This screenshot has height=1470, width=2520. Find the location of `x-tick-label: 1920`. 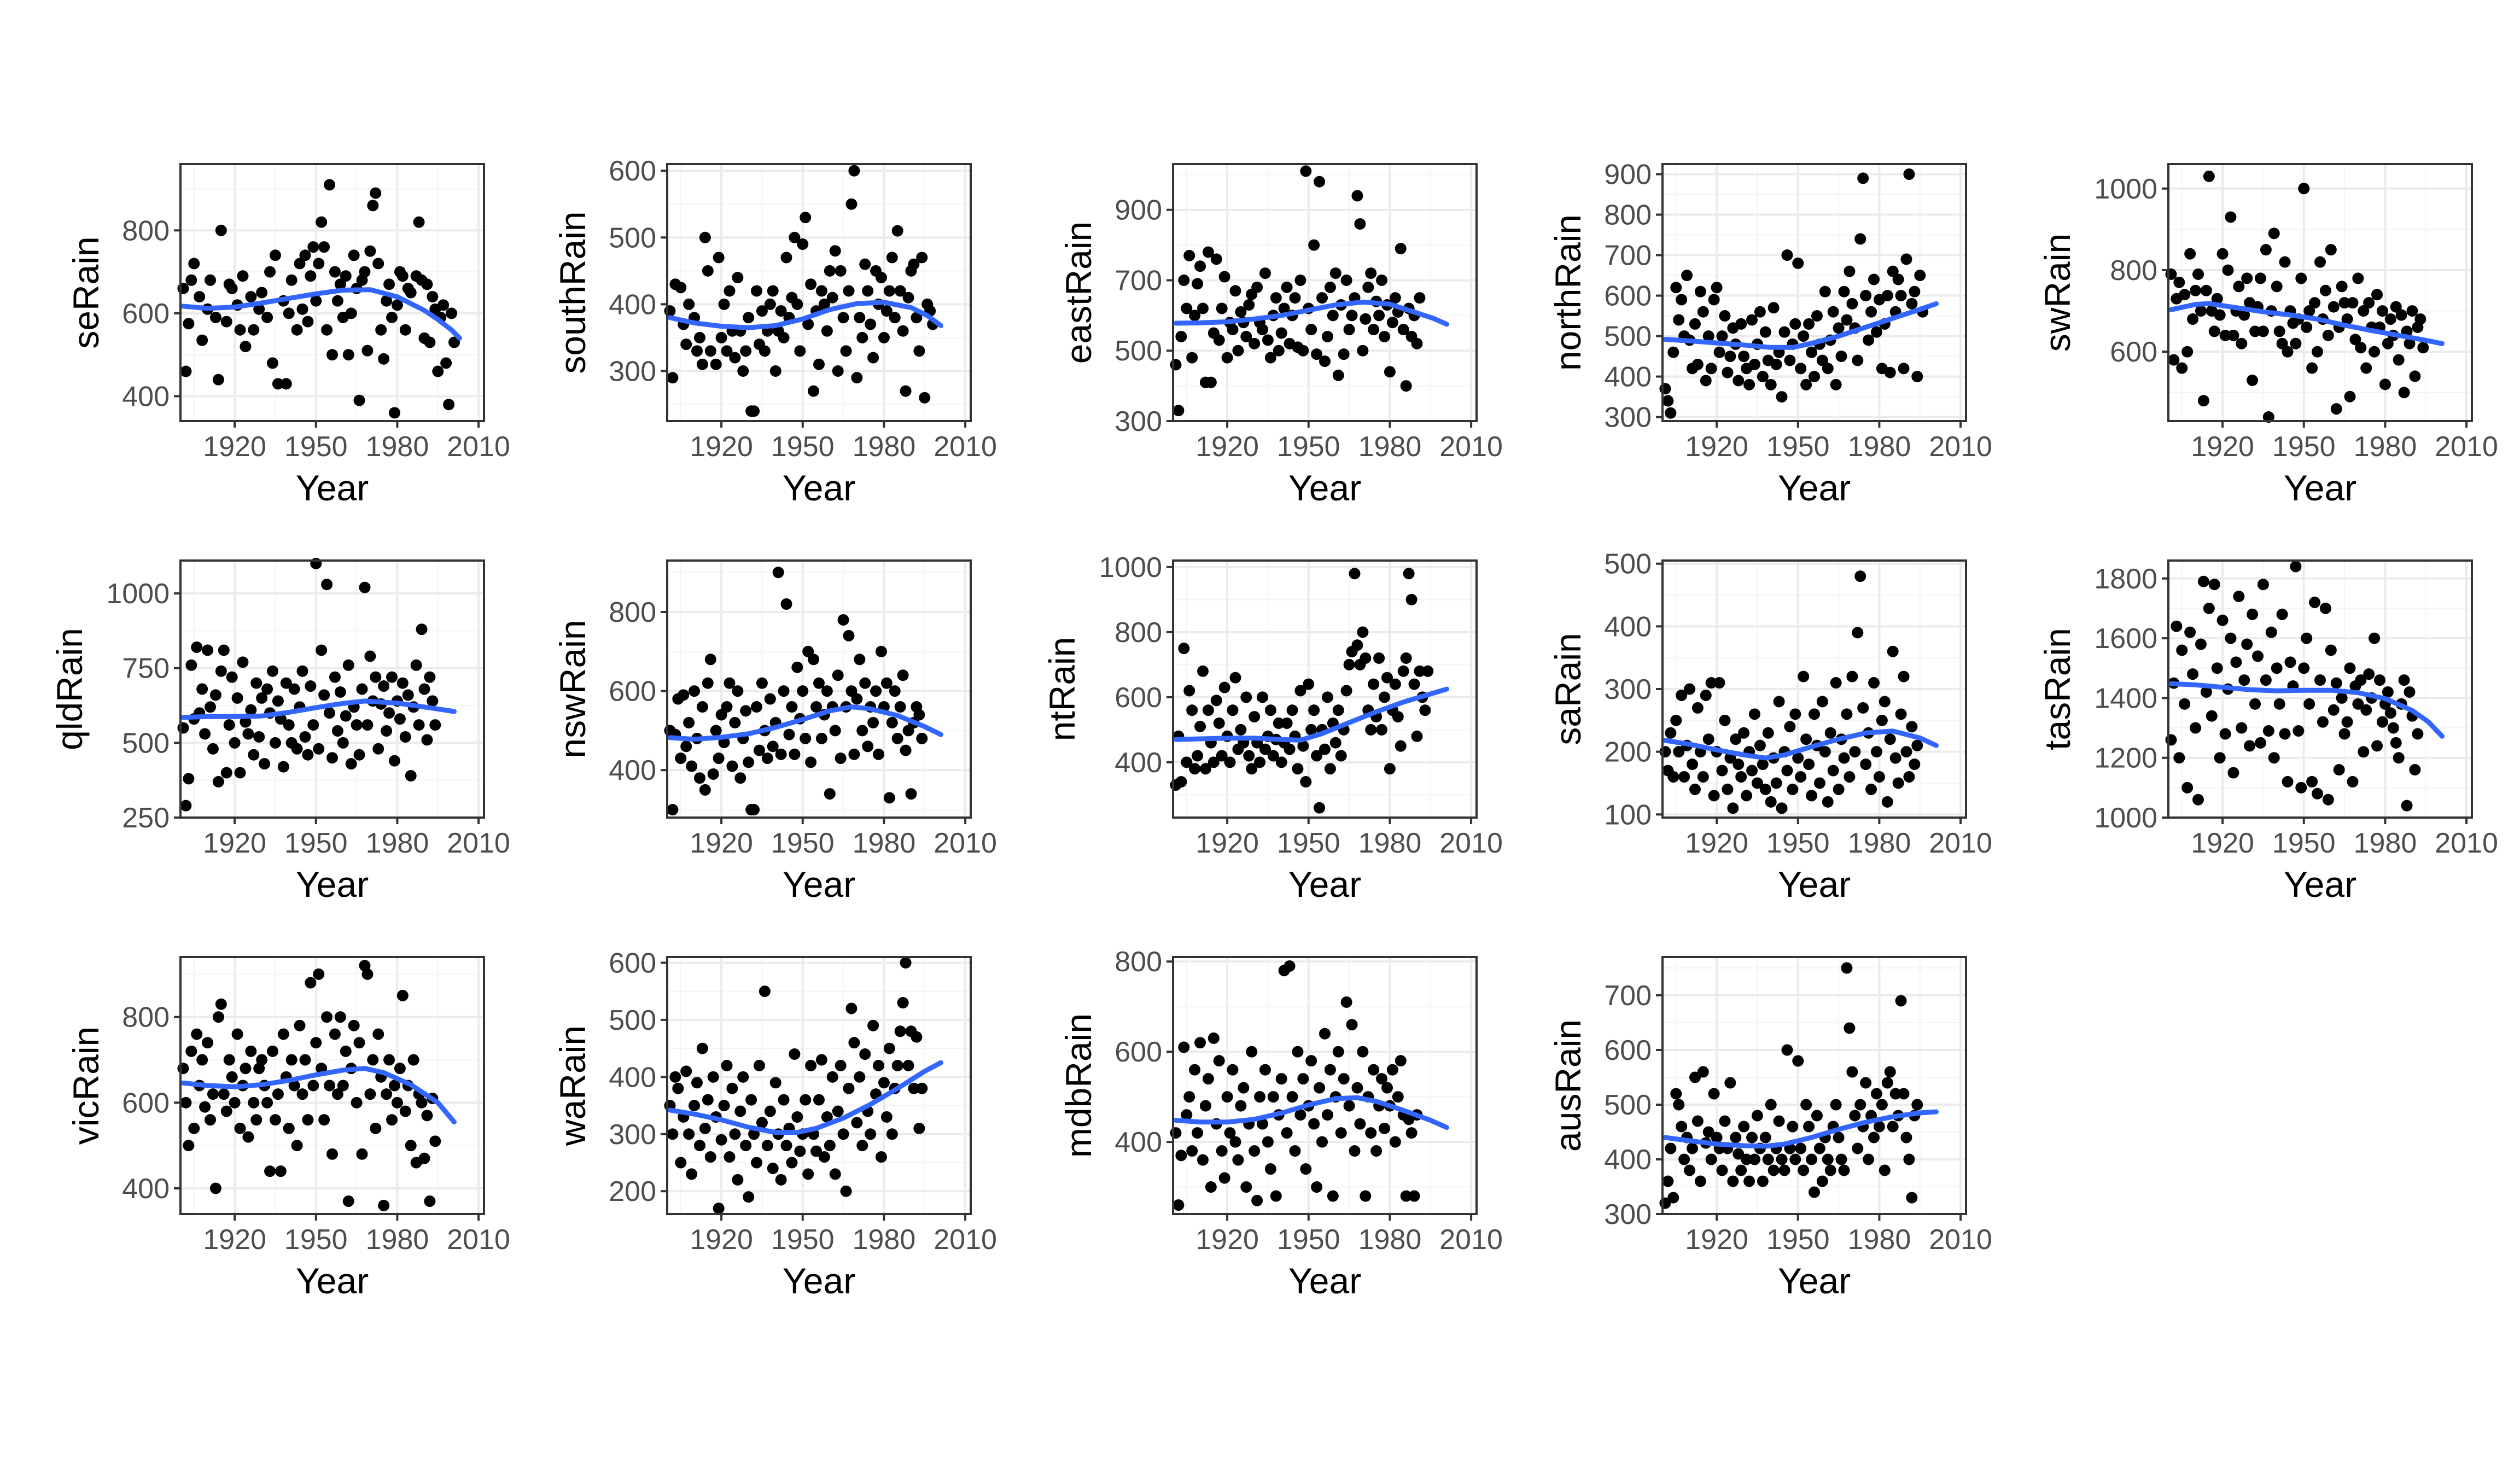

x-tick-label: 1920 is located at coordinates (1227, 843).